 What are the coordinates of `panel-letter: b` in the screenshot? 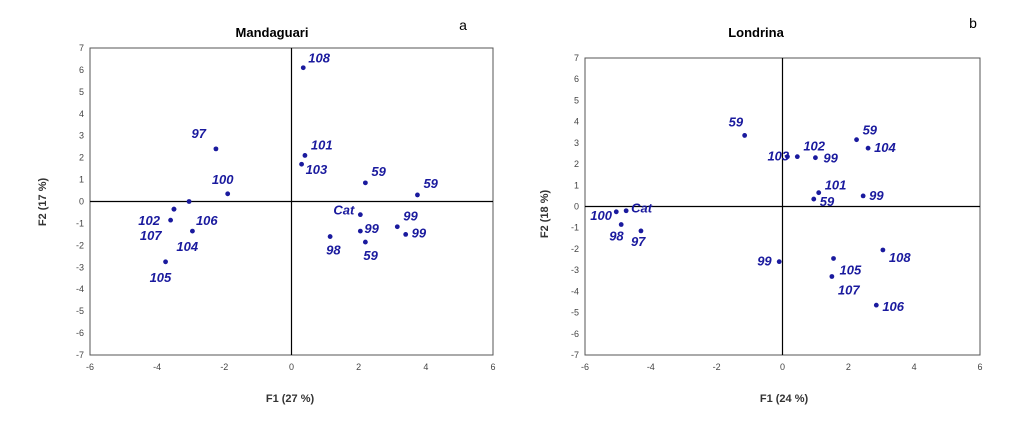 It's located at (973, 23).